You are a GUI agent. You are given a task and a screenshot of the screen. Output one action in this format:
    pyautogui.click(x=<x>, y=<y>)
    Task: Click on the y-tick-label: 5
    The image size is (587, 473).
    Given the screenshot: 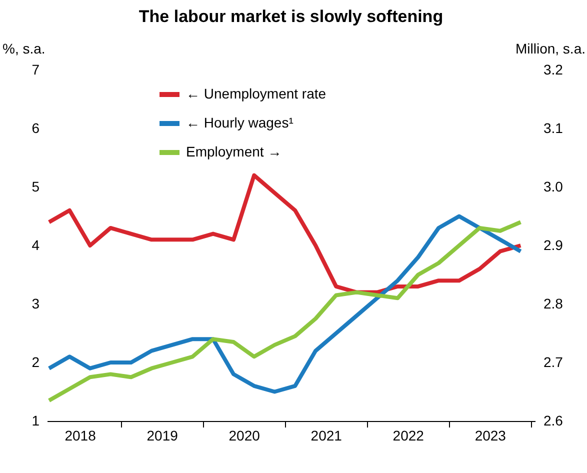 What is the action you would take?
    pyautogui.click(x=36, y=186)
    